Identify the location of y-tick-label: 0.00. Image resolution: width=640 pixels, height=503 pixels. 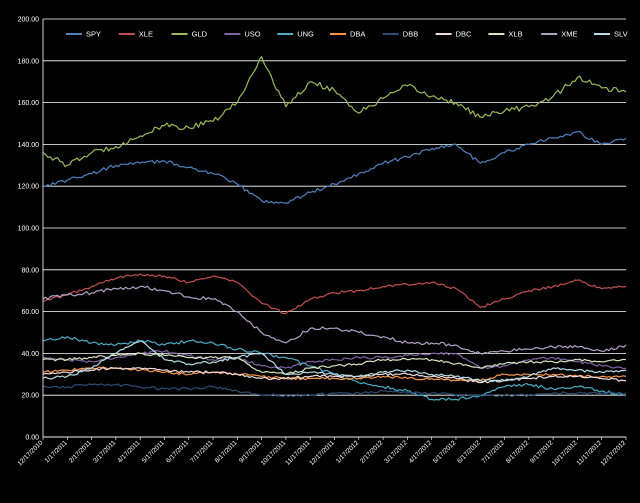
(32, 438).